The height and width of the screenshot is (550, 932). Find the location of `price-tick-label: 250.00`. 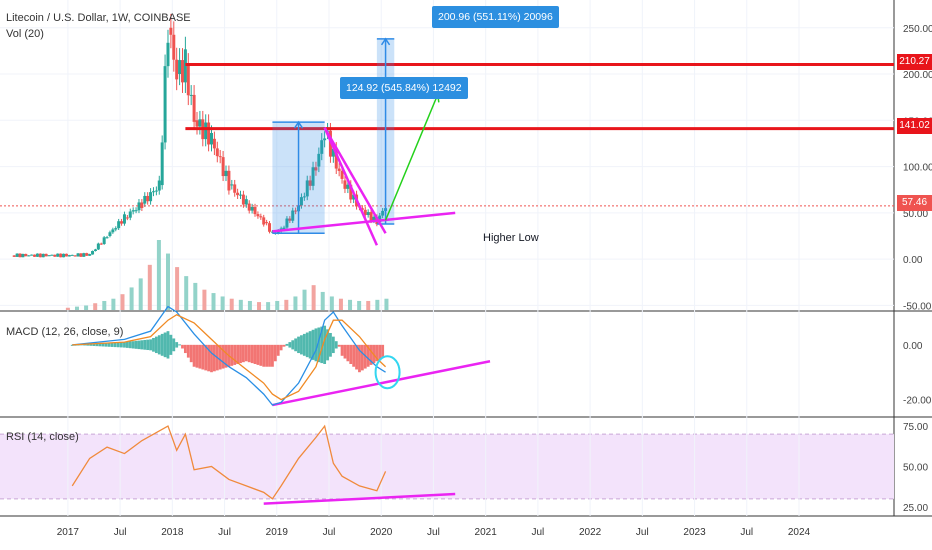

price-tick-label: 250.00 is located at coordinates (917, 29).